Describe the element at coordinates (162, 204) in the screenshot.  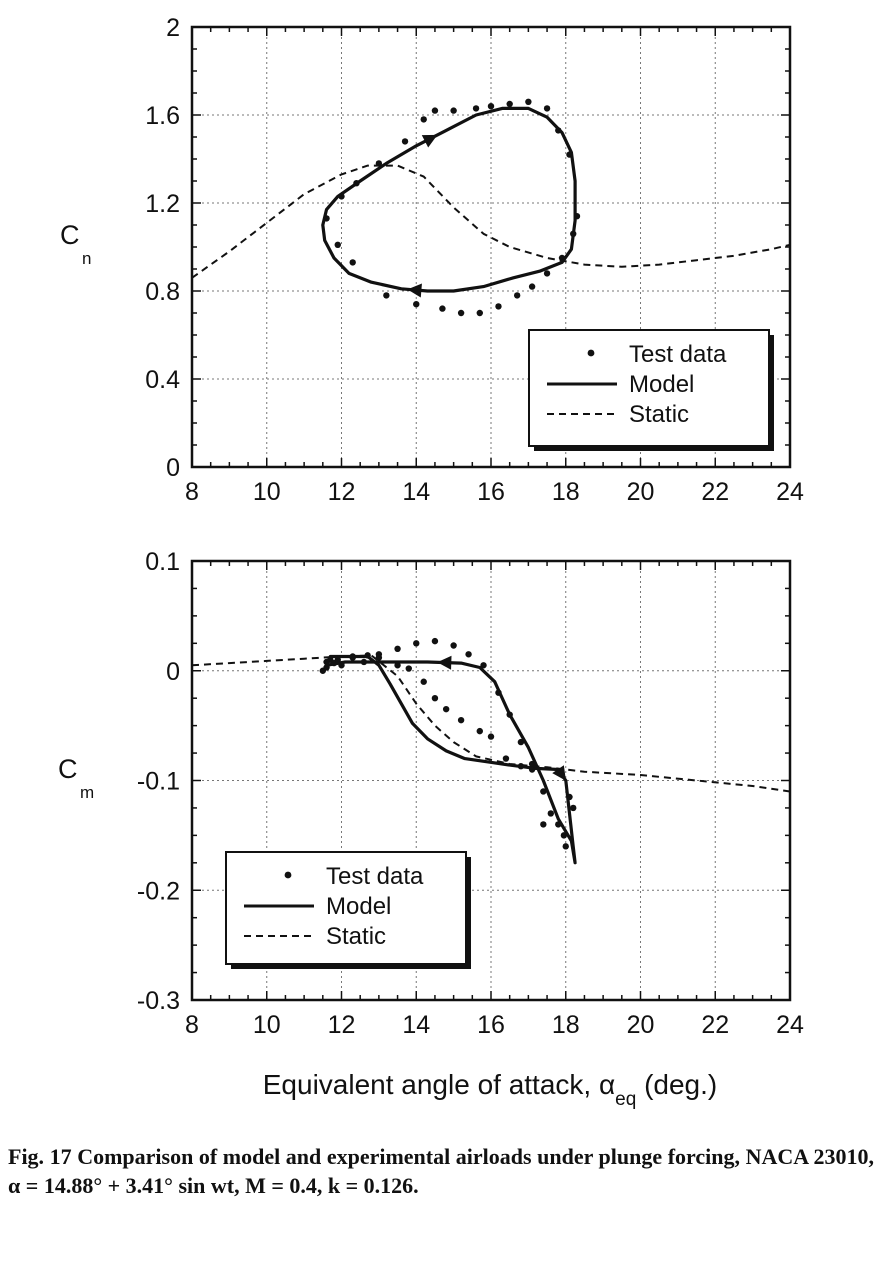
I see `y-tick-label: 1.2` at that location.